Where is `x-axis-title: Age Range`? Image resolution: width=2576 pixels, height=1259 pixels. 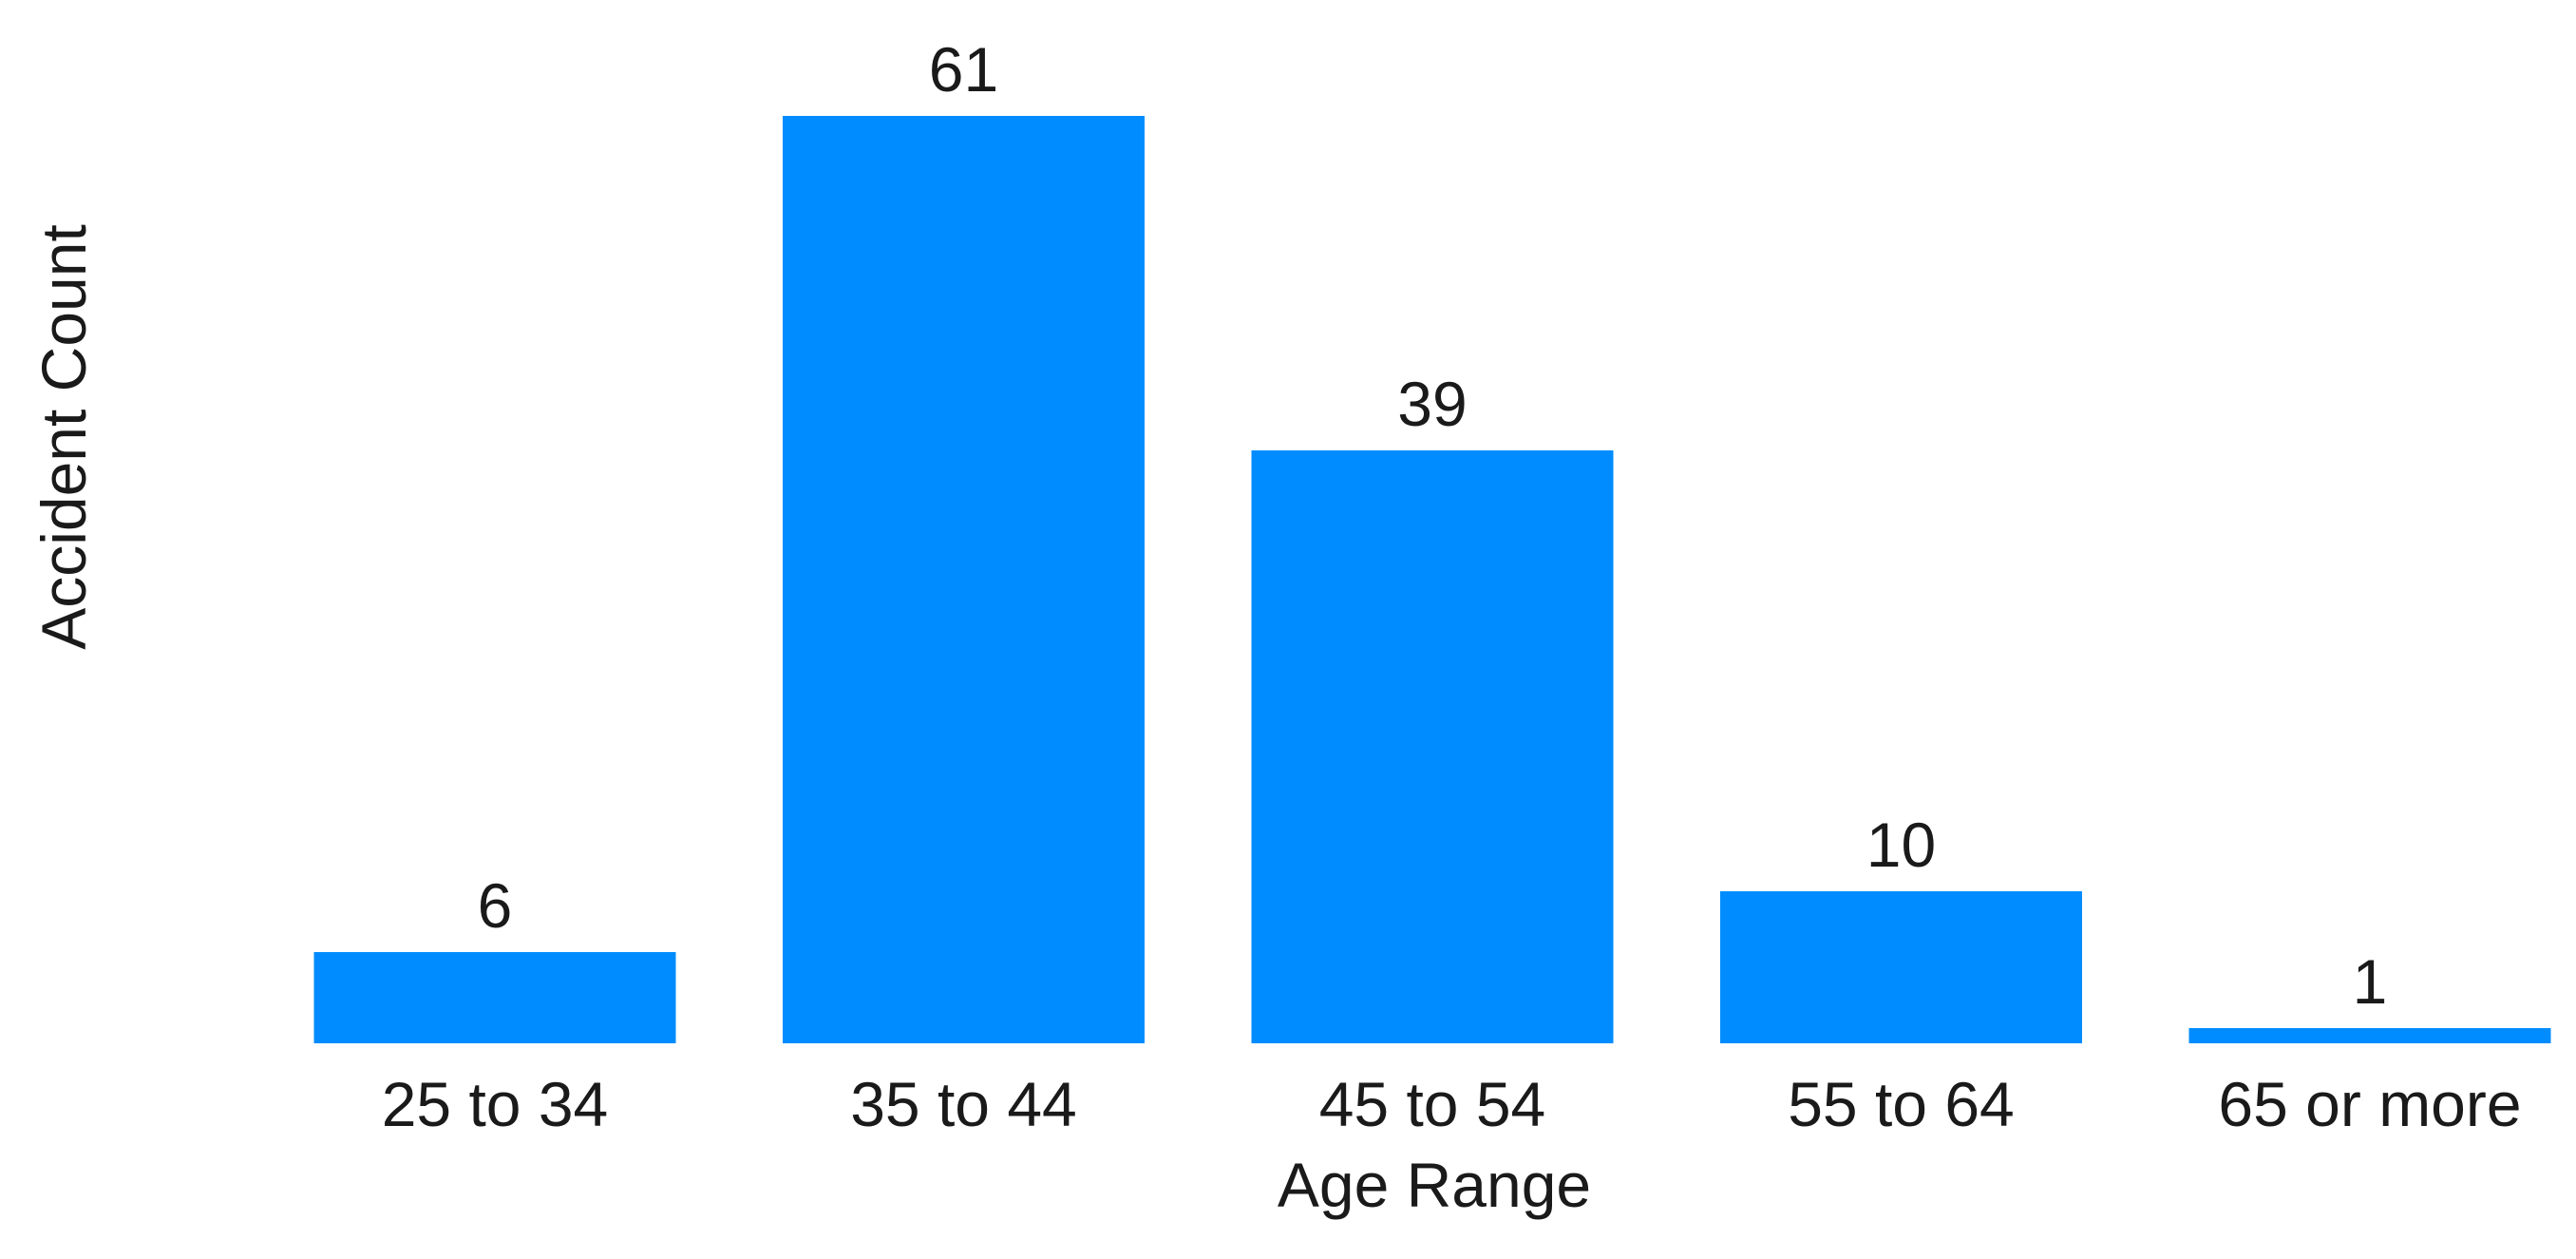
x-axis-title: Age Range is located at coordinates (1434, 1185).